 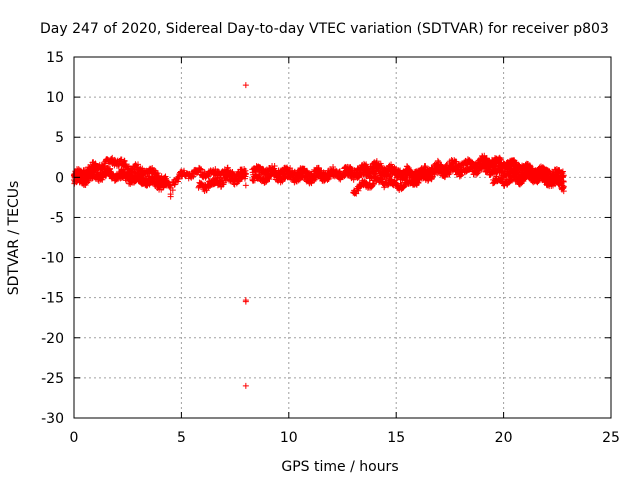 What do you see at coordinates (52, 259) in the screenshot?
I see `y-tick-label: -10` at bounding box center [52, 259].